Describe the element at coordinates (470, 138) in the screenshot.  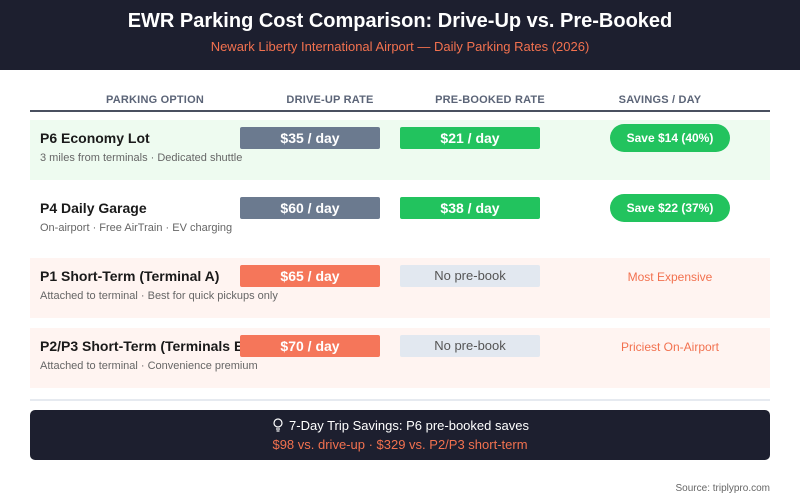
I see `pre-booked-rate: $21 / day` at that location.